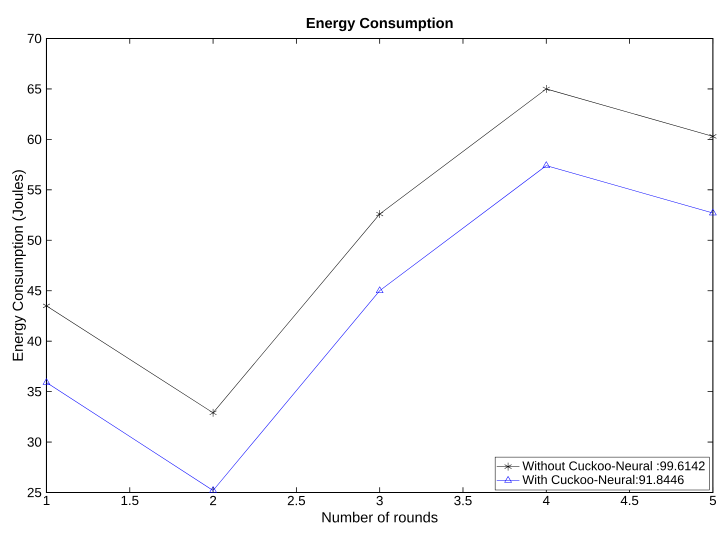 The width and height of the screenshot is (721, 546). What do you see at coordinates (713, 501) in the screenshot?
I see `x-tick-label: 5` at bounding box center [713, 501].